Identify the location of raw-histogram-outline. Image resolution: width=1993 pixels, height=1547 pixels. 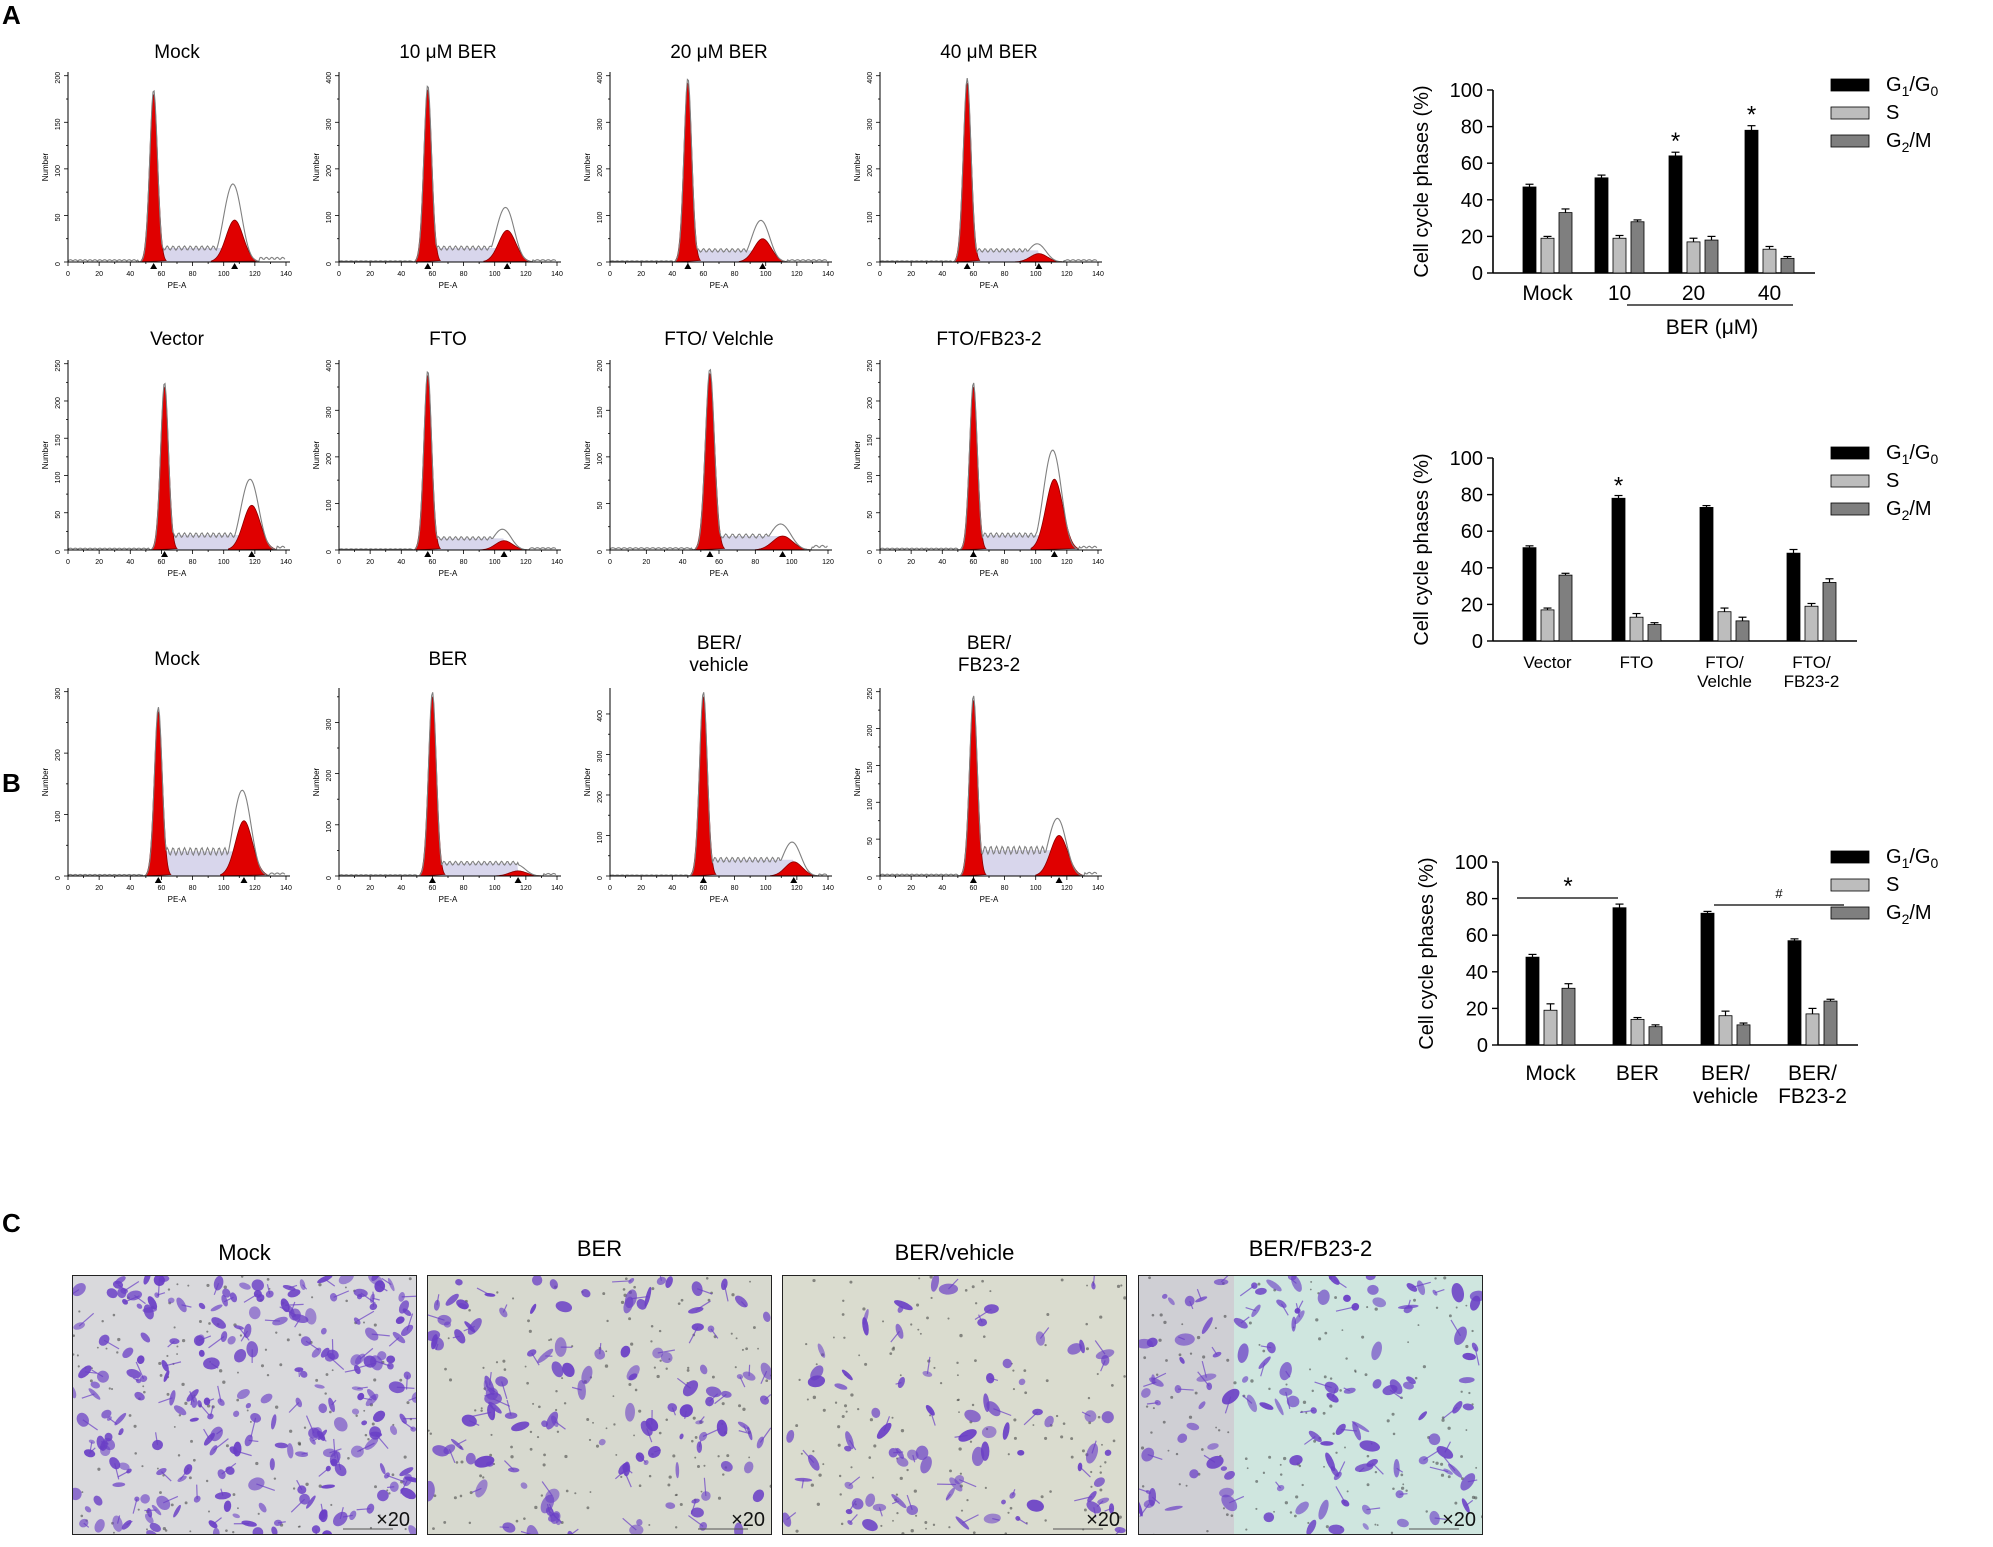
(447, 461).